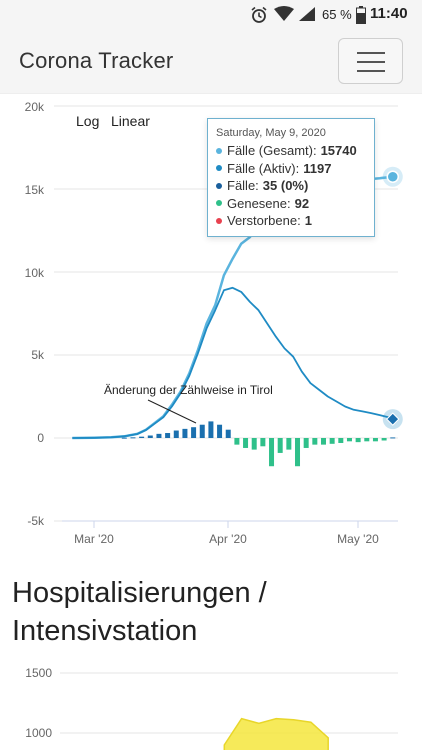 The width and height of the screenshot is (422, 750). What do you see at coordinates (211, 15) in the screenshot?
I see `status-bar: 65 % 11:40` at bounding box center [211, 15].